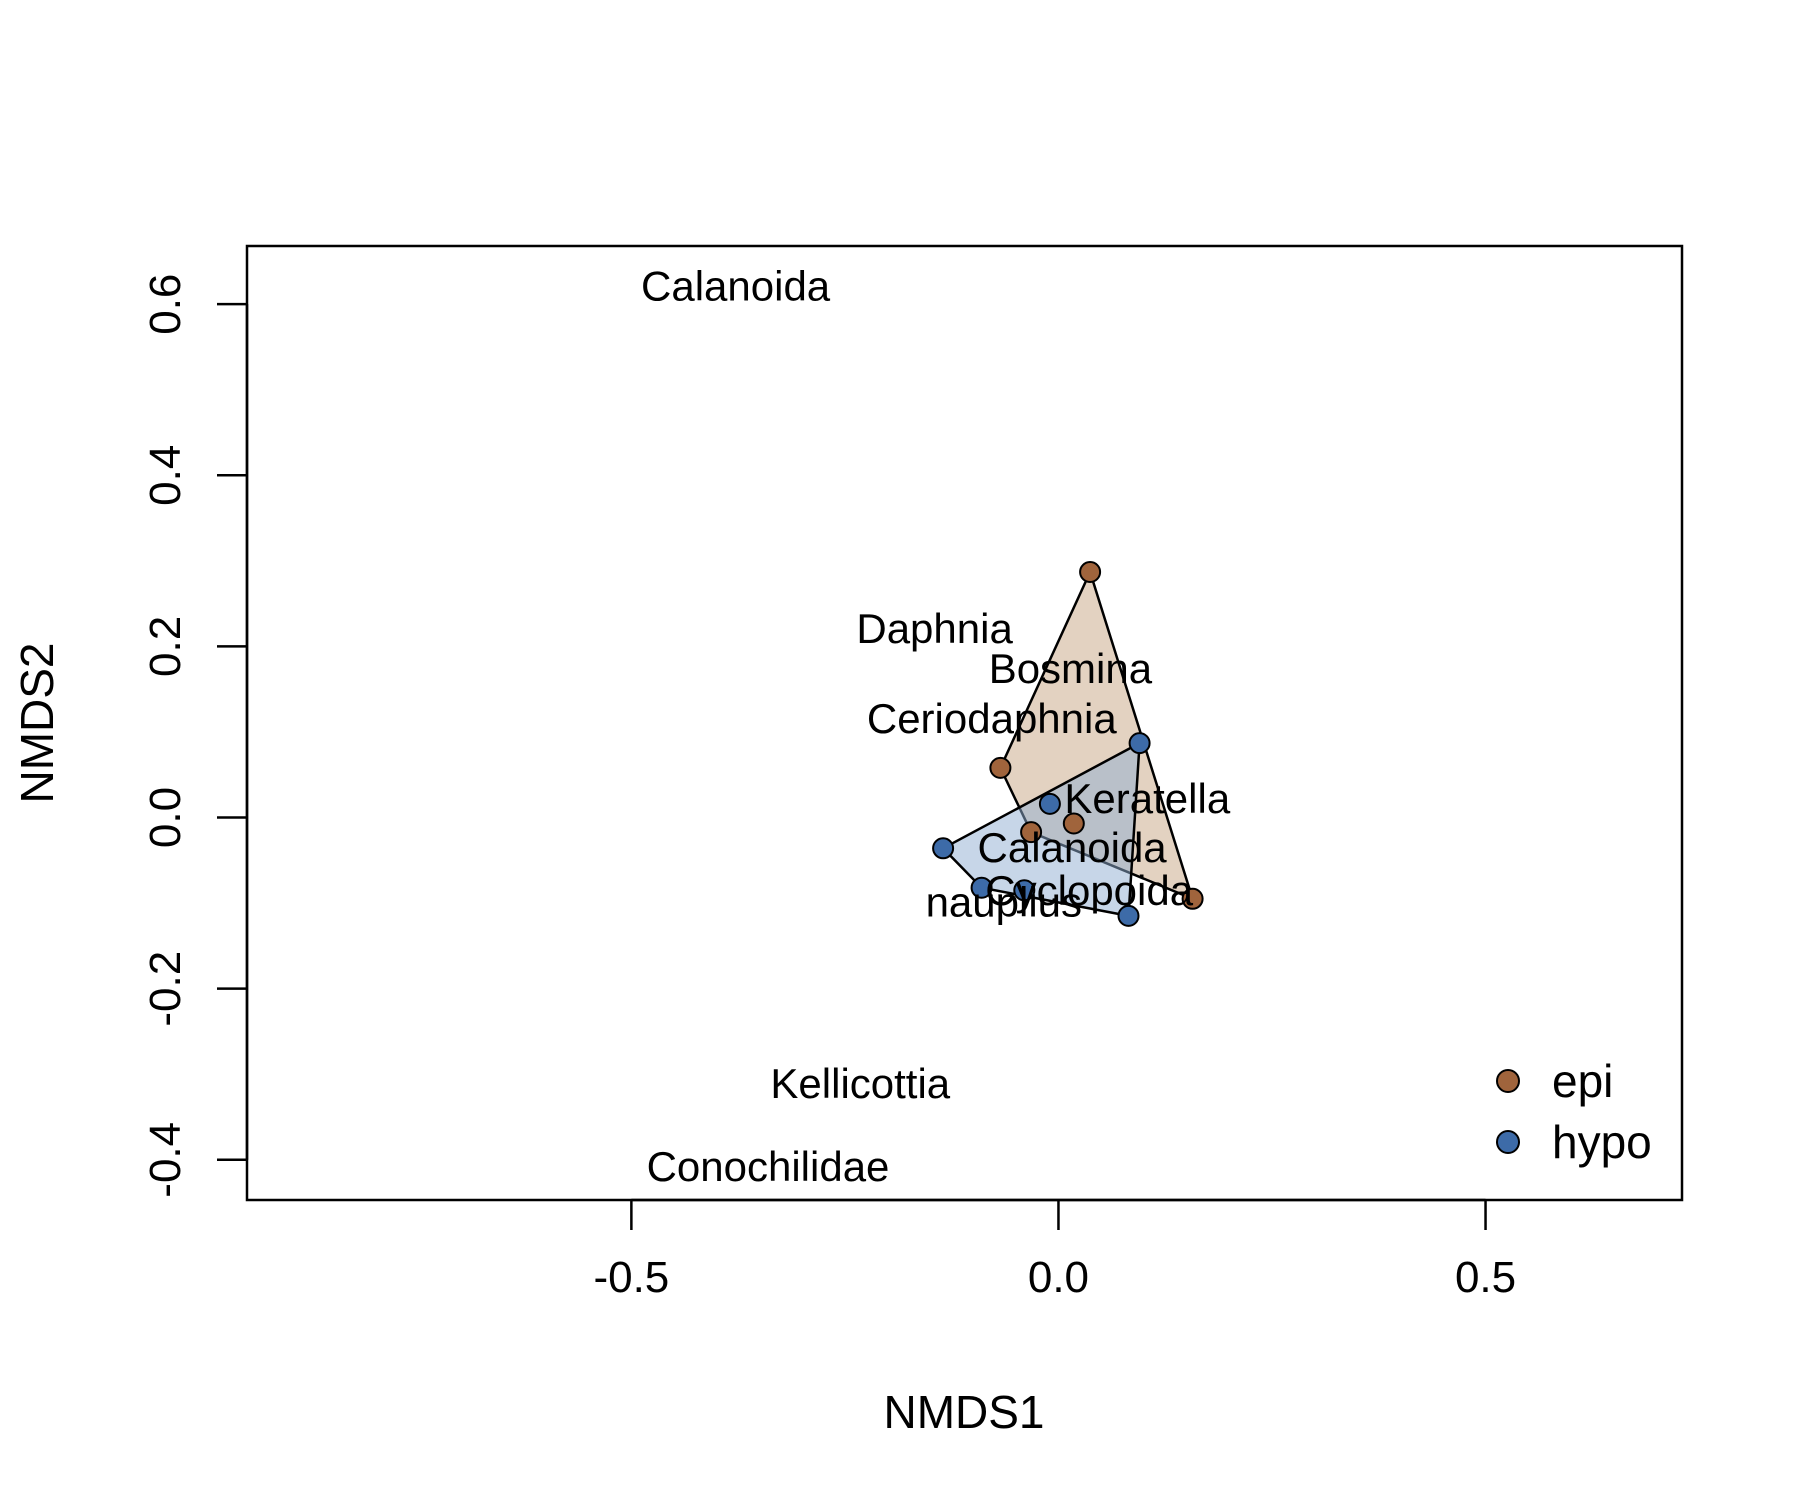  What do you see at coordinates (1582, 1081) in the screenshot?
I see `legend-label-epi: epi` at bounding box center [1582, 1081].